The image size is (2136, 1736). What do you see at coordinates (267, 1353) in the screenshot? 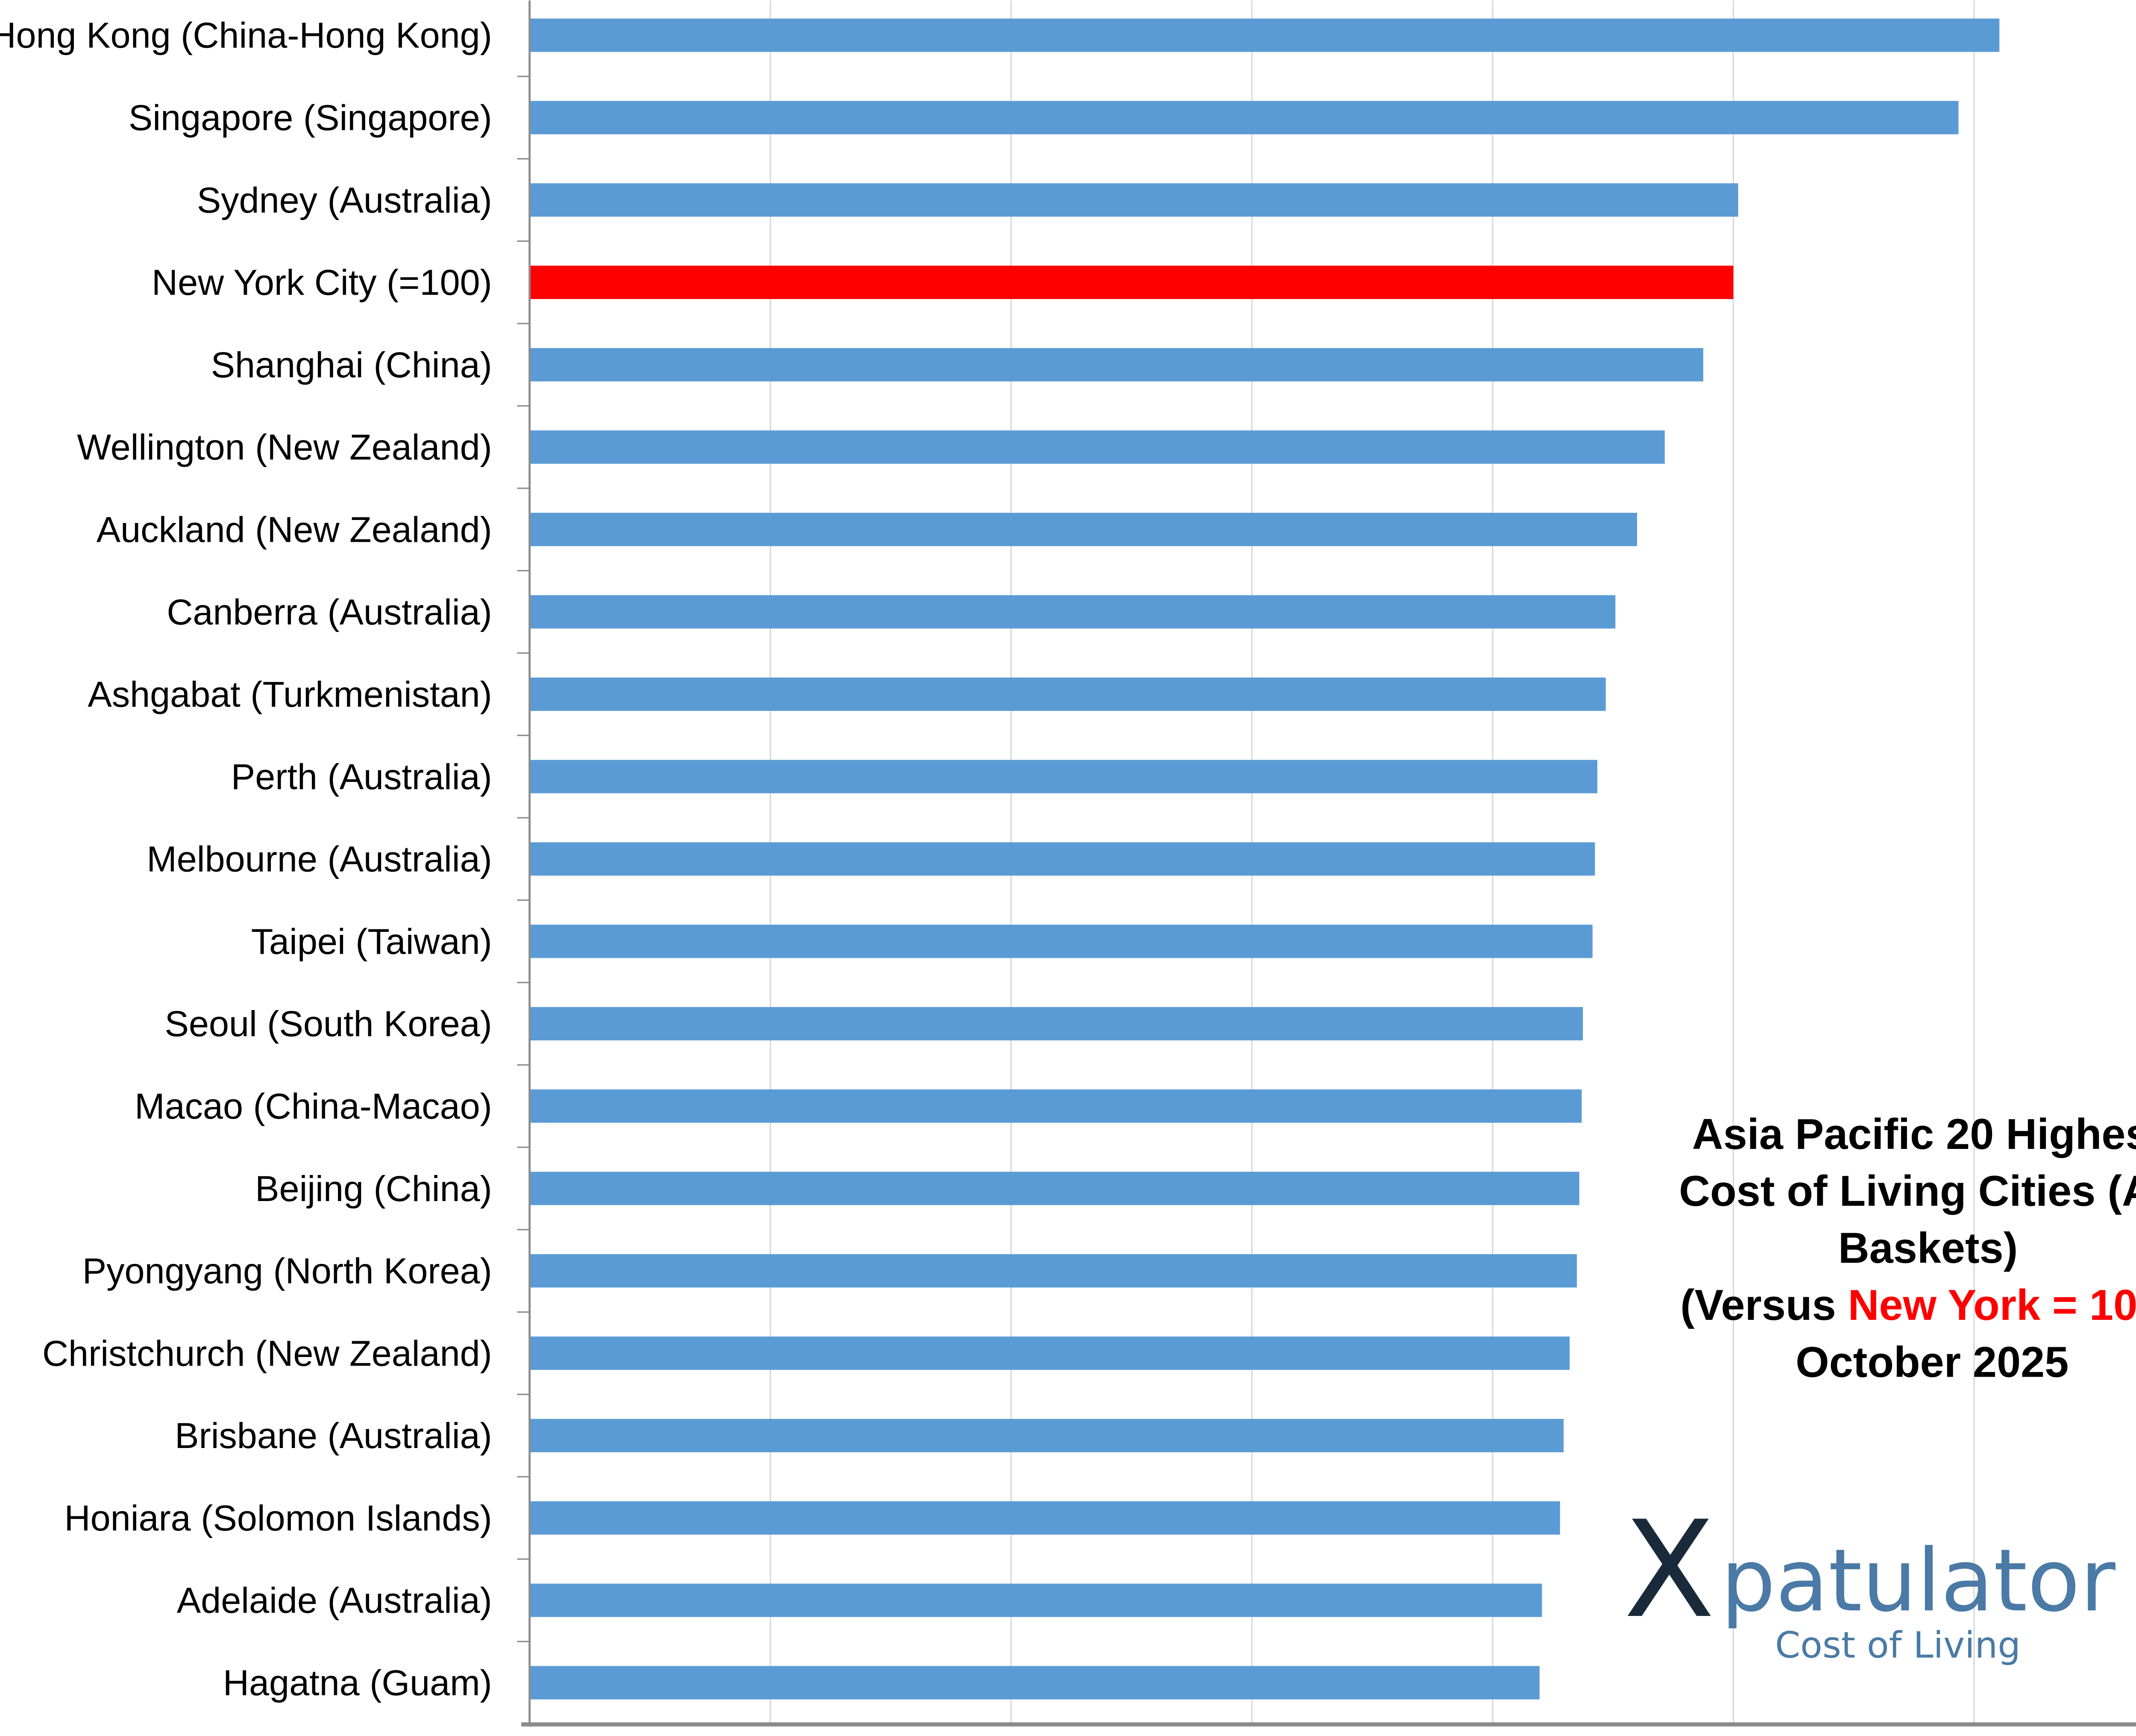
I see `category-label: Christchurch (New Zealand)` at bounding box center [267, 1353].